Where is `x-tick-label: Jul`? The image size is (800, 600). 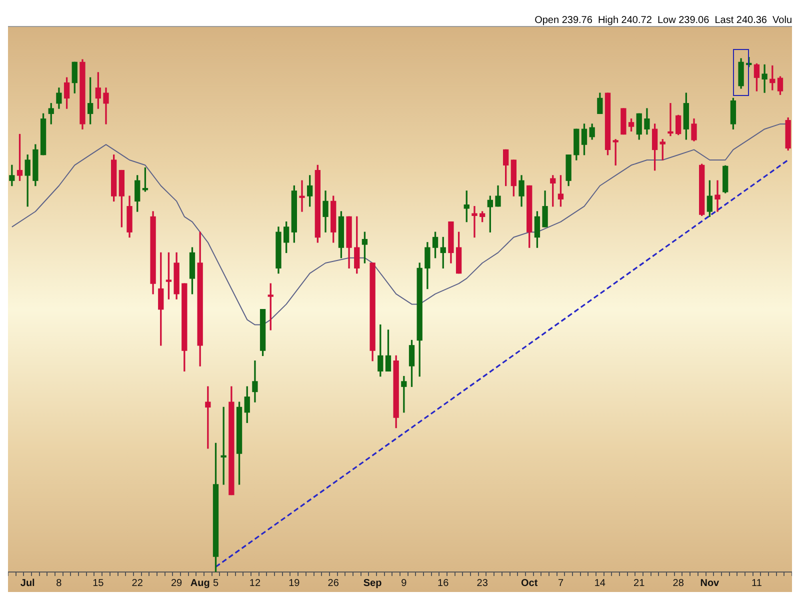 x-tick-label: Jul is located at coordinates (28, 583).